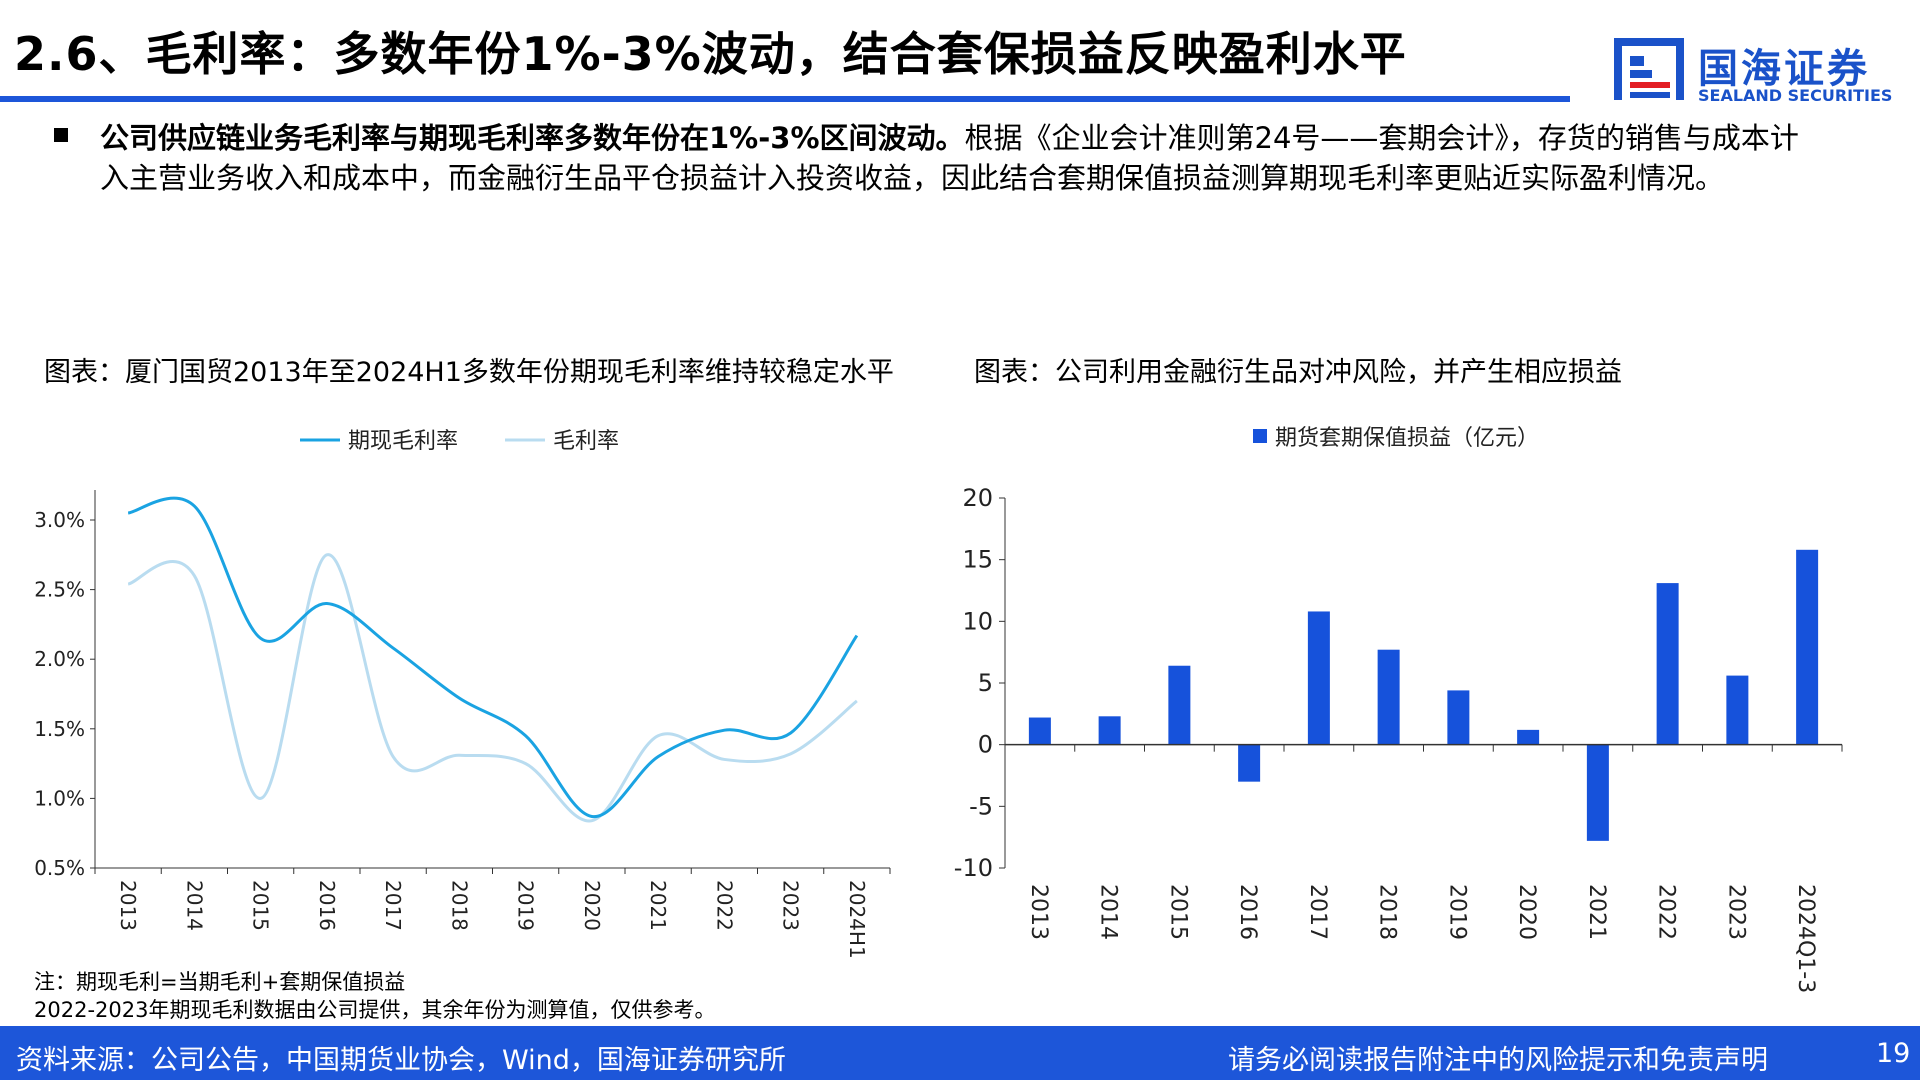 This screenshot has height=1080, width=1920. What do you see at coordinates (401, 1057) in the screenshot?
I see `footer-source: 资料来源：公司公告，中国期货业协会，Wind，国海证券研究所` at bounding box center [401, 1057].